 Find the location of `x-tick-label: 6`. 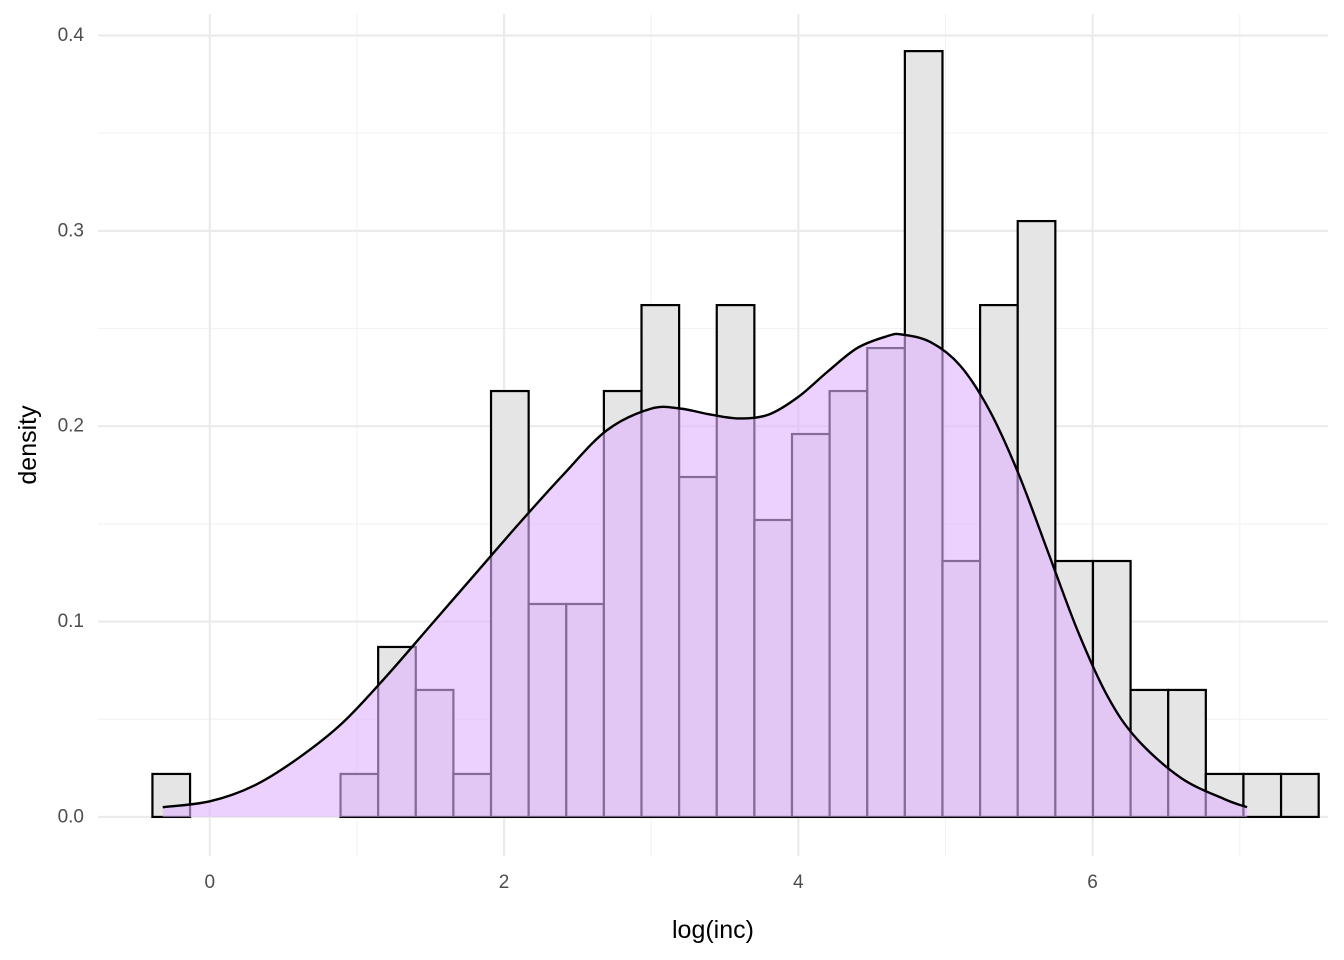

x-tick-label: 6 is located at coordinates (1092, 882).